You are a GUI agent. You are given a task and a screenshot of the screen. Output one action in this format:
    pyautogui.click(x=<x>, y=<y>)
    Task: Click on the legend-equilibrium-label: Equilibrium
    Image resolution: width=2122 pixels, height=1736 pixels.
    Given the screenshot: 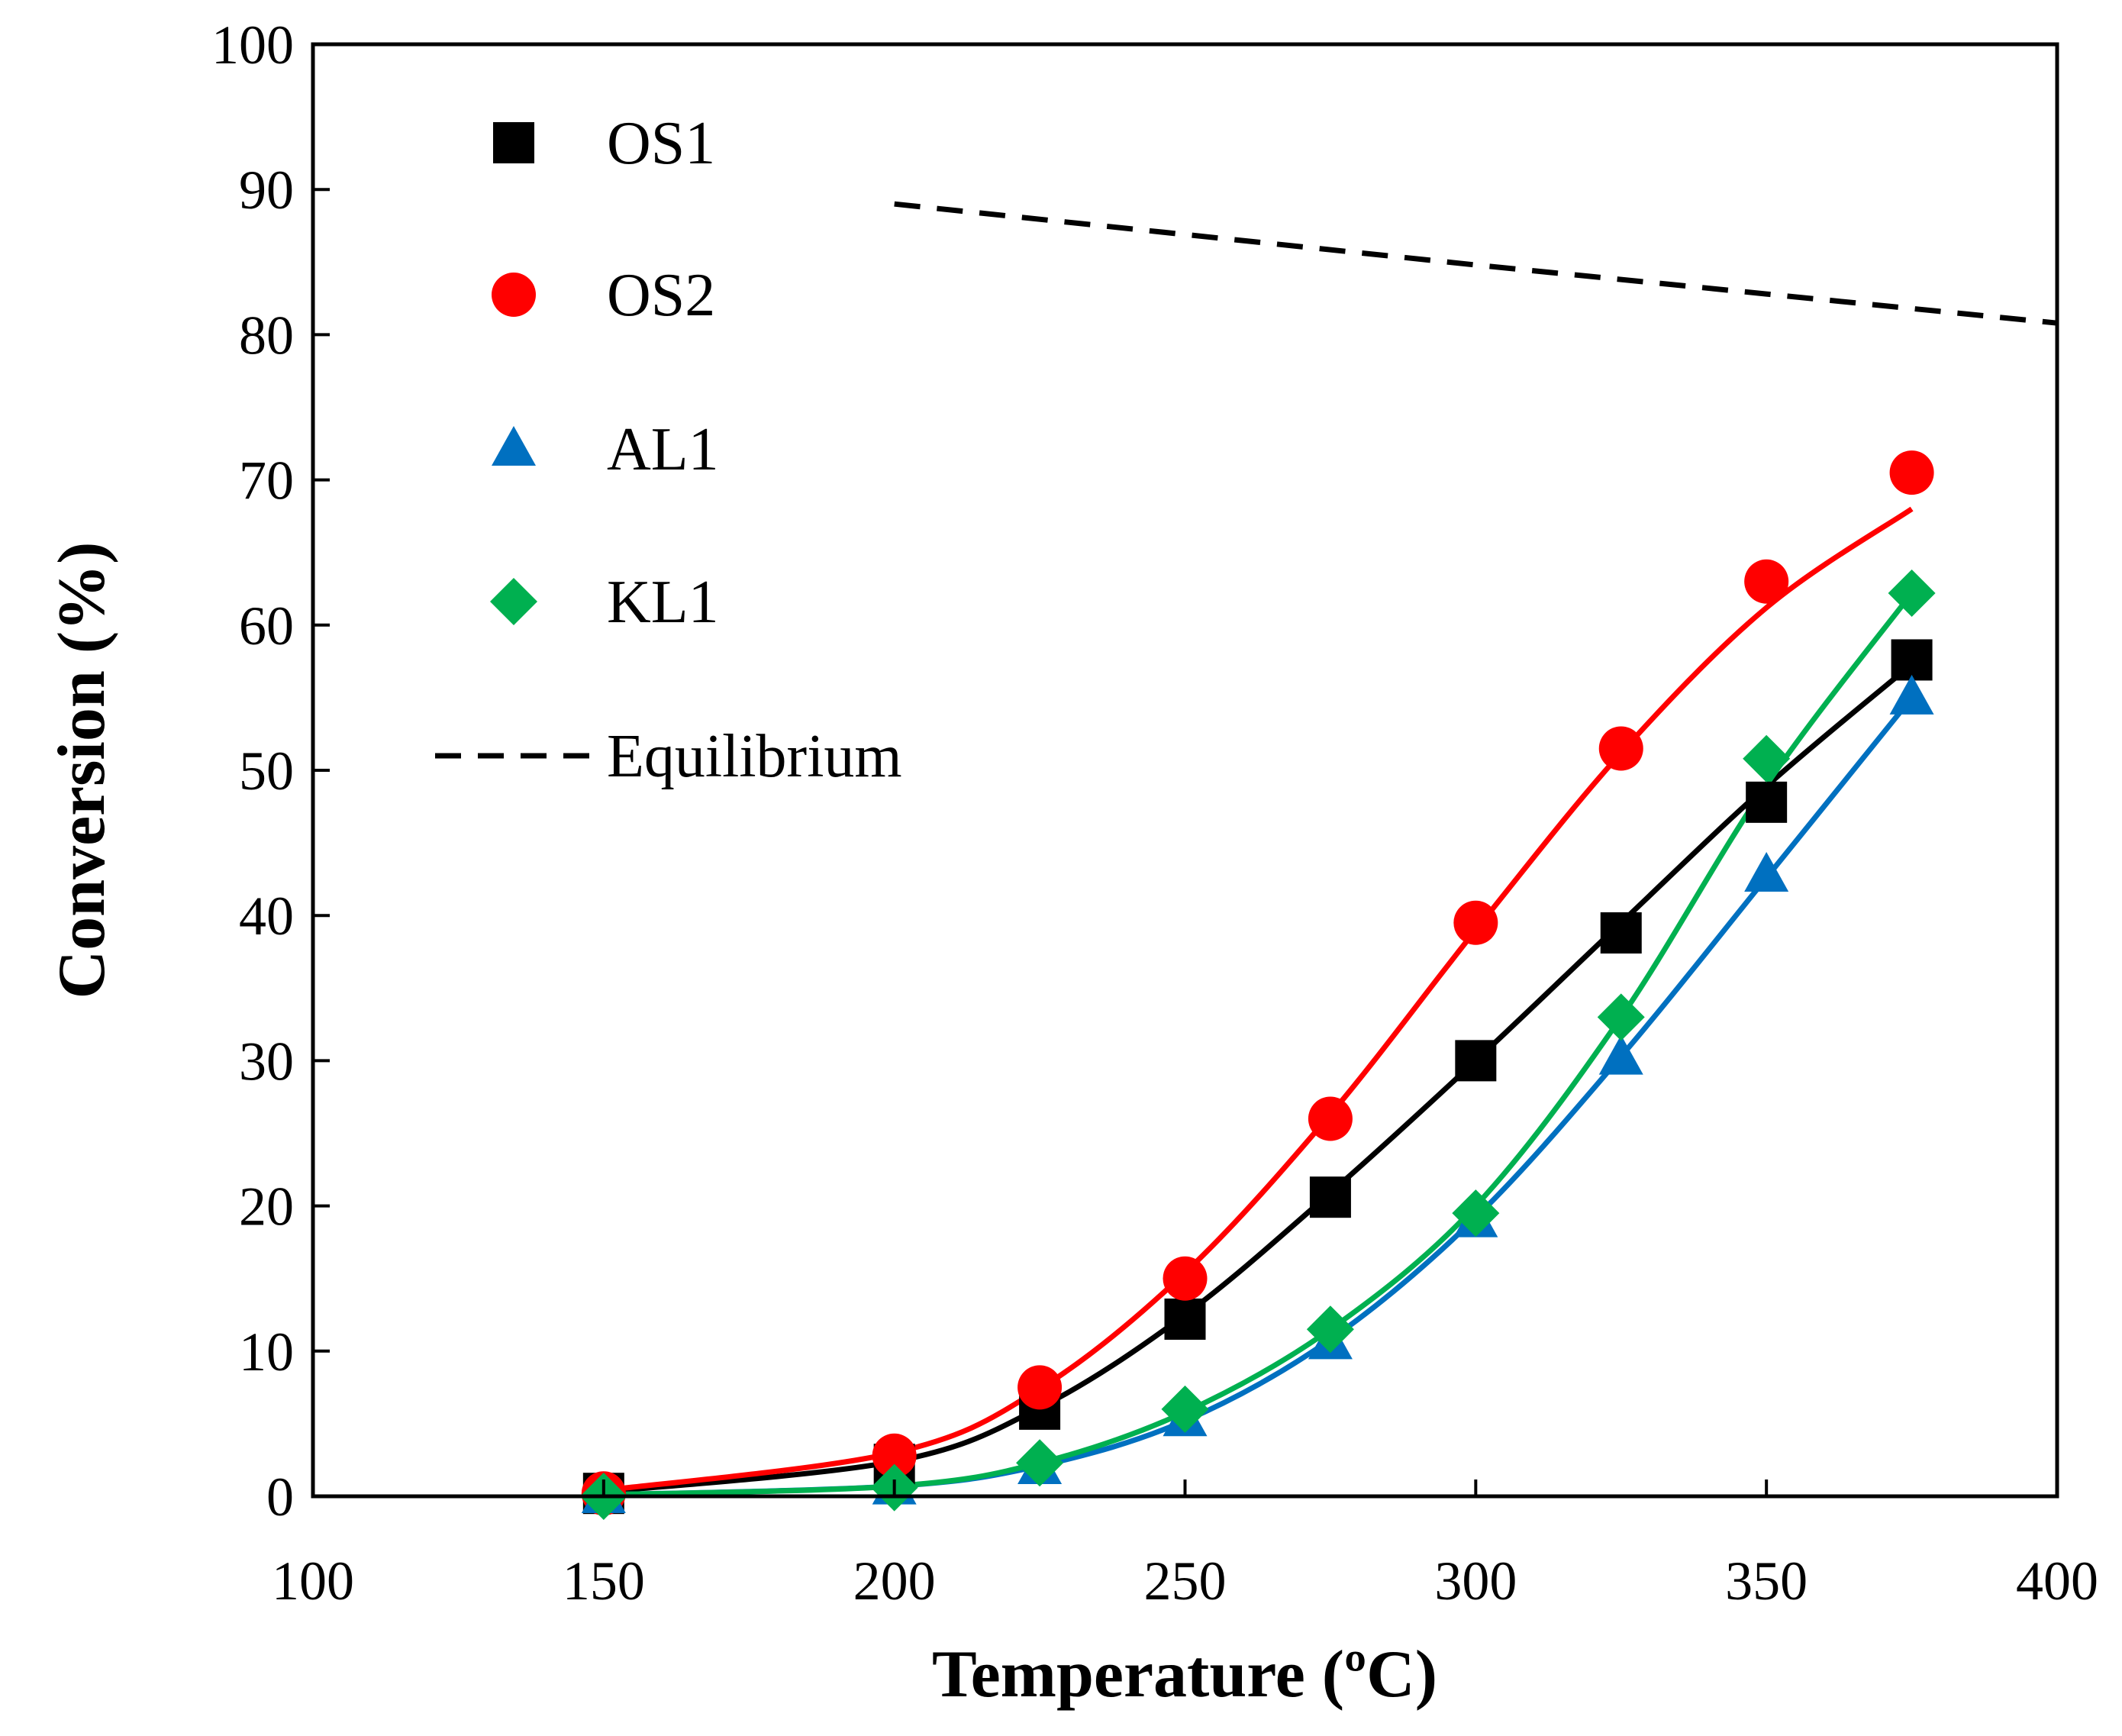 What is the action you would take?
    pyautogui.click(x=754, y=756)
    